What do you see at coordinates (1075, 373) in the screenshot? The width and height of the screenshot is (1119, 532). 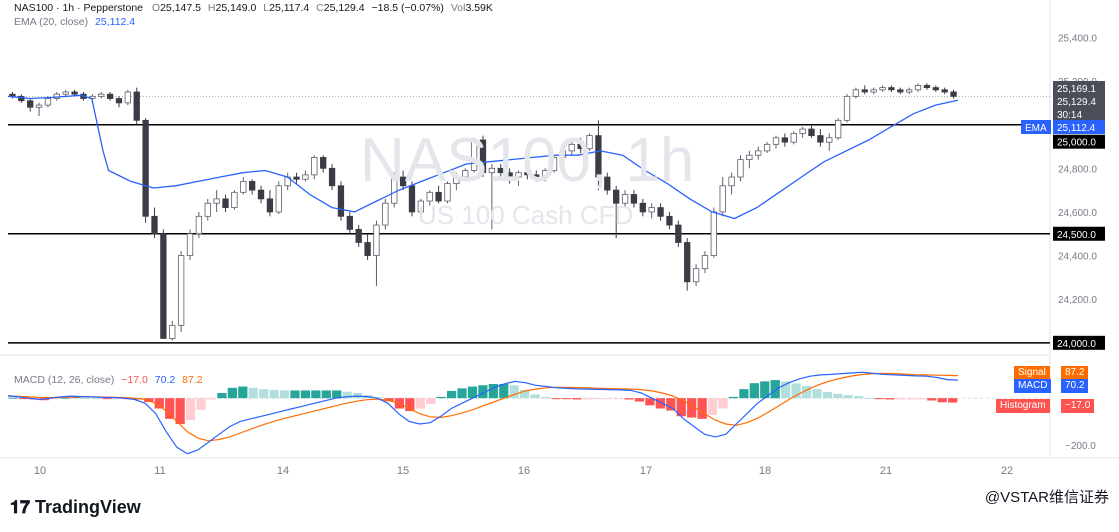 I see `signal-tag-value: 87.2` at bounding box center [1075, 373].